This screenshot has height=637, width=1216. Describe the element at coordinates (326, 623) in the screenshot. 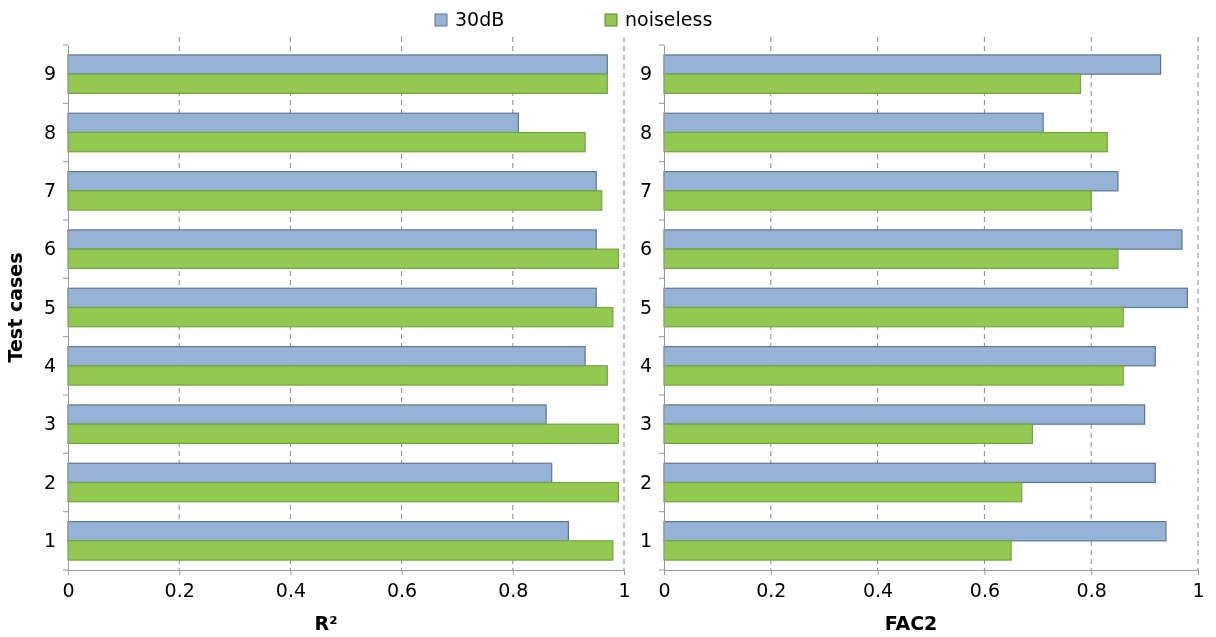

I see `x-axis-title: R²` at that location.